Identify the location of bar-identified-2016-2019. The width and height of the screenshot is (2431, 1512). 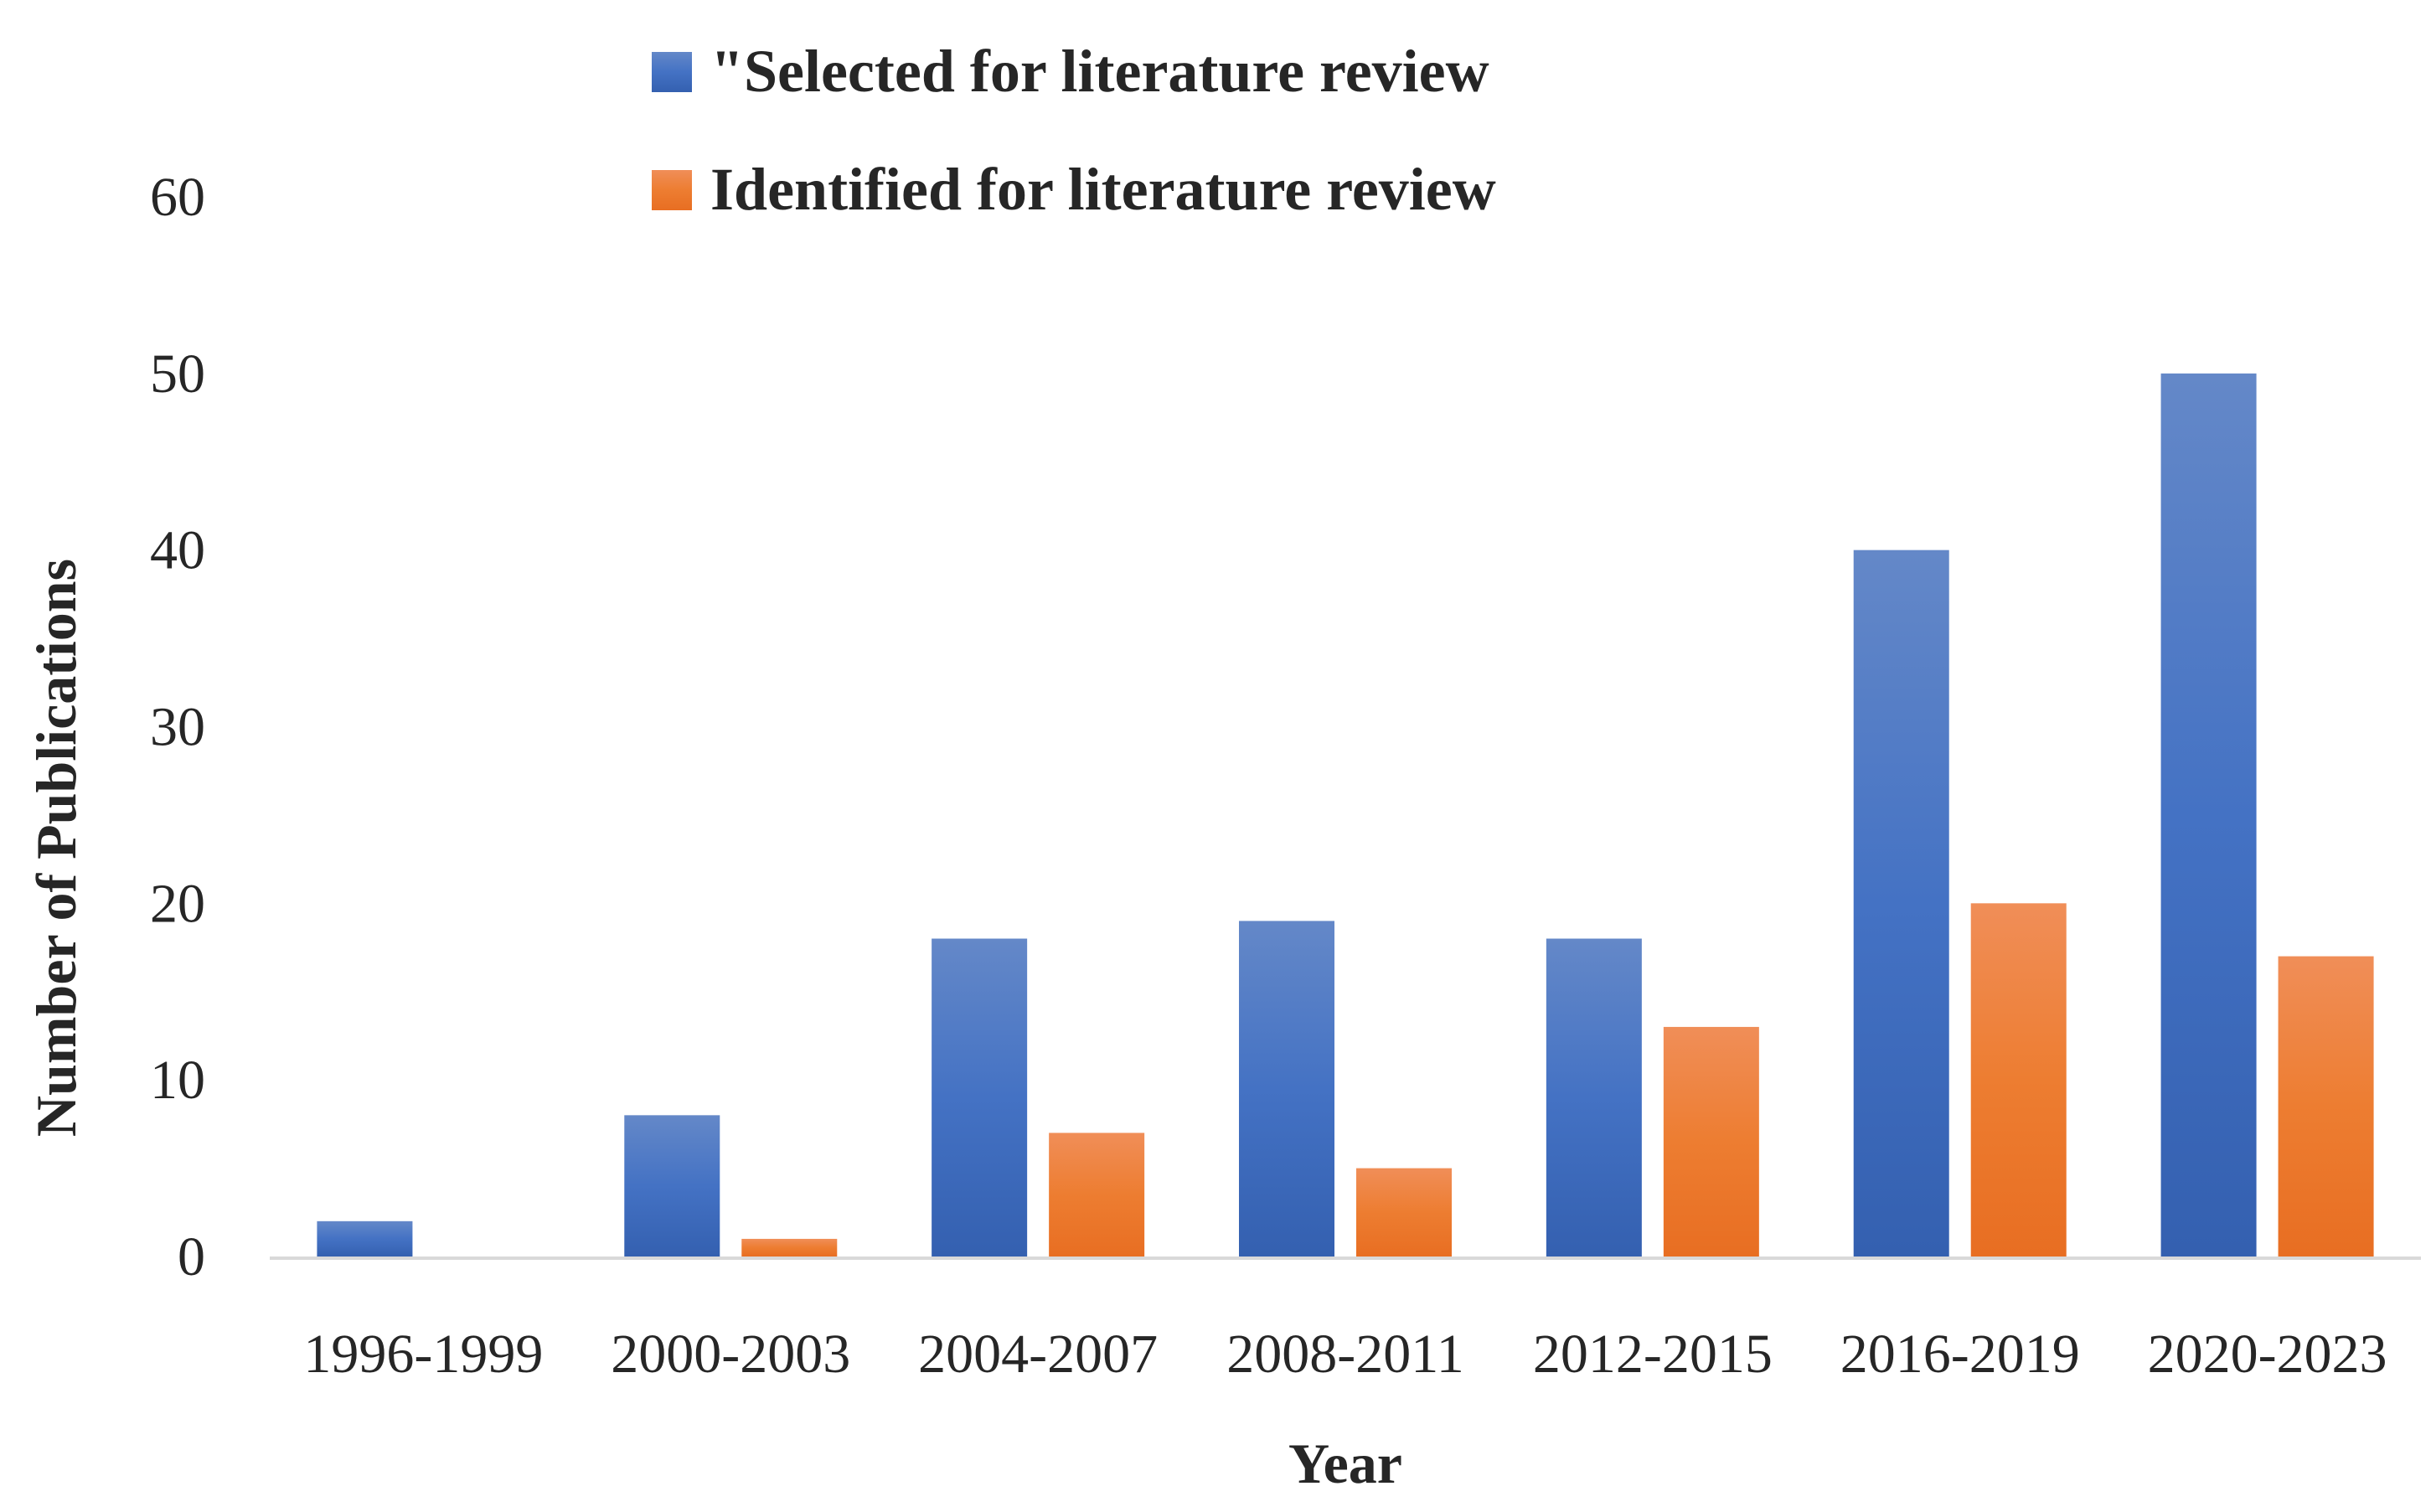
(2018, 1080).